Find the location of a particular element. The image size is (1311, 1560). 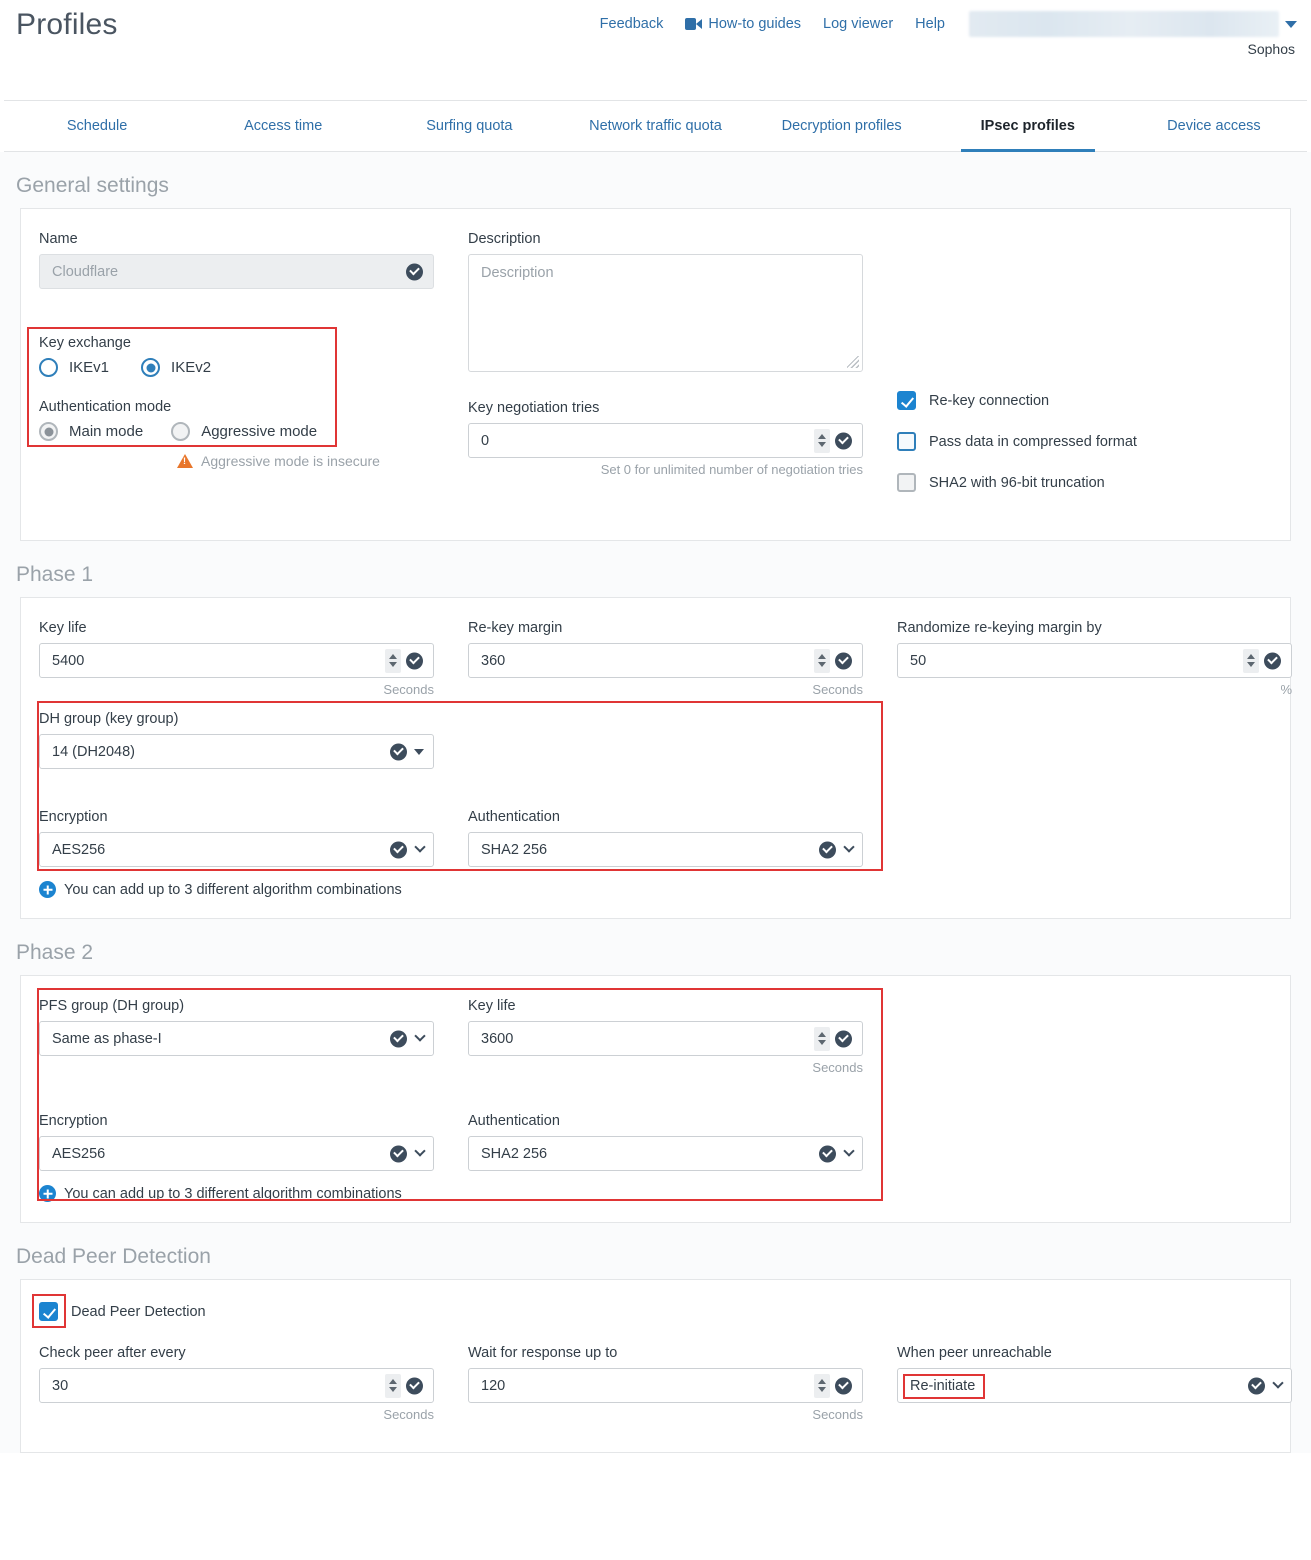

phase1-key-life-input: 5400 is located at coordinates (236, 660).